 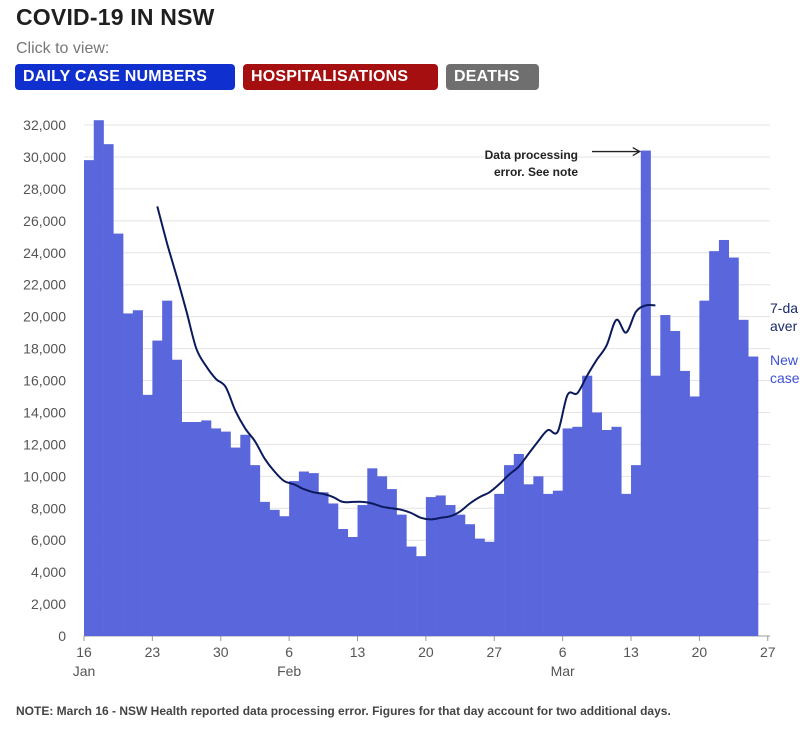 I want to click on x-tick-label: 23, so click(x=153, y=652).